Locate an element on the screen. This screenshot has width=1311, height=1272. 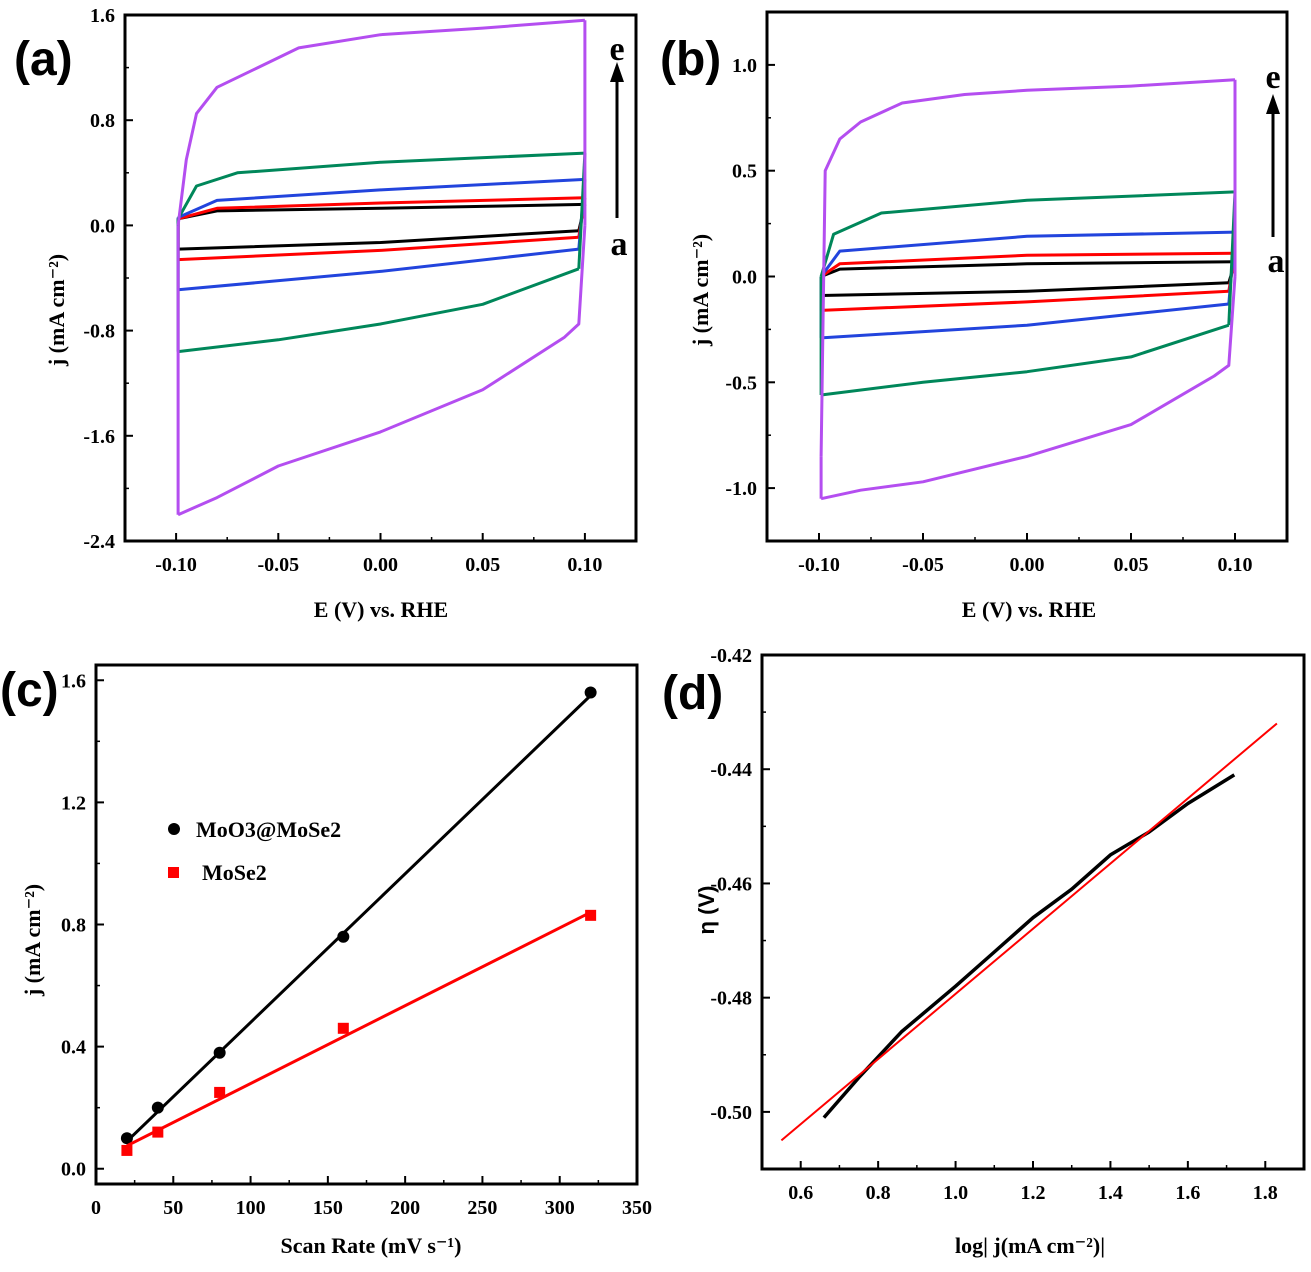
x-tick-label: 0.05 is located at coordinates (482, 565).